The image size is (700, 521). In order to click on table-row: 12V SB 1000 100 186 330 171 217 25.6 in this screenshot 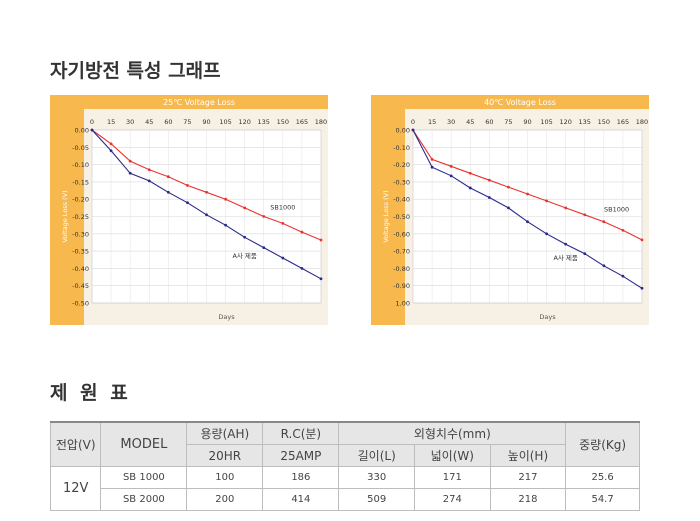, I will do `click(344, 488)`.